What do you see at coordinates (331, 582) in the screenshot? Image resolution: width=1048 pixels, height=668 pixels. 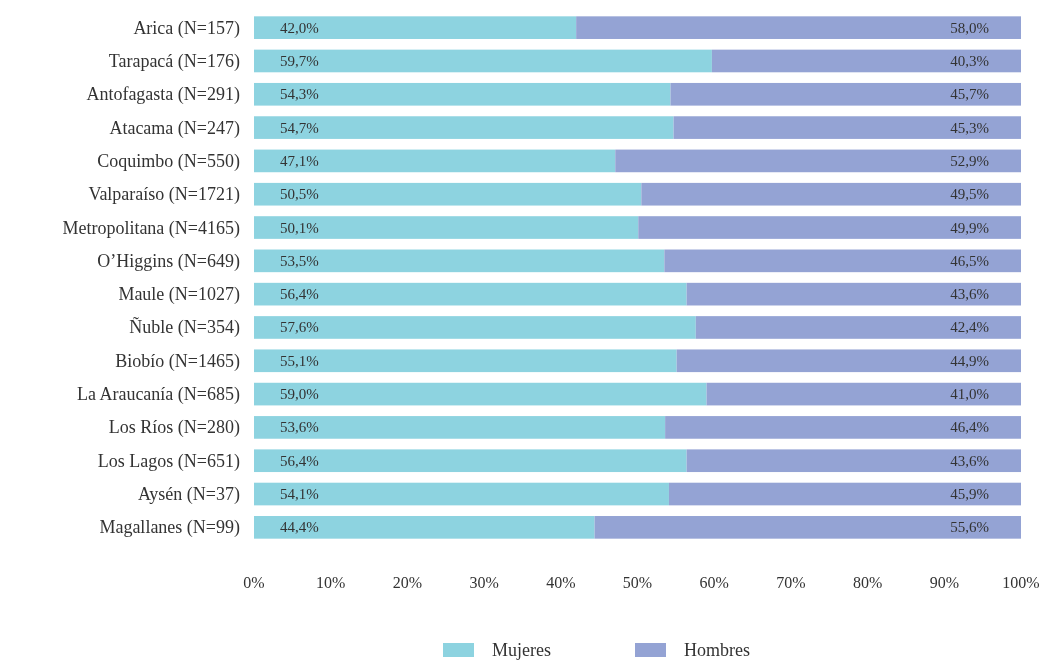 I see `x-tick-label: 10%` at bounding box center [331, 582].